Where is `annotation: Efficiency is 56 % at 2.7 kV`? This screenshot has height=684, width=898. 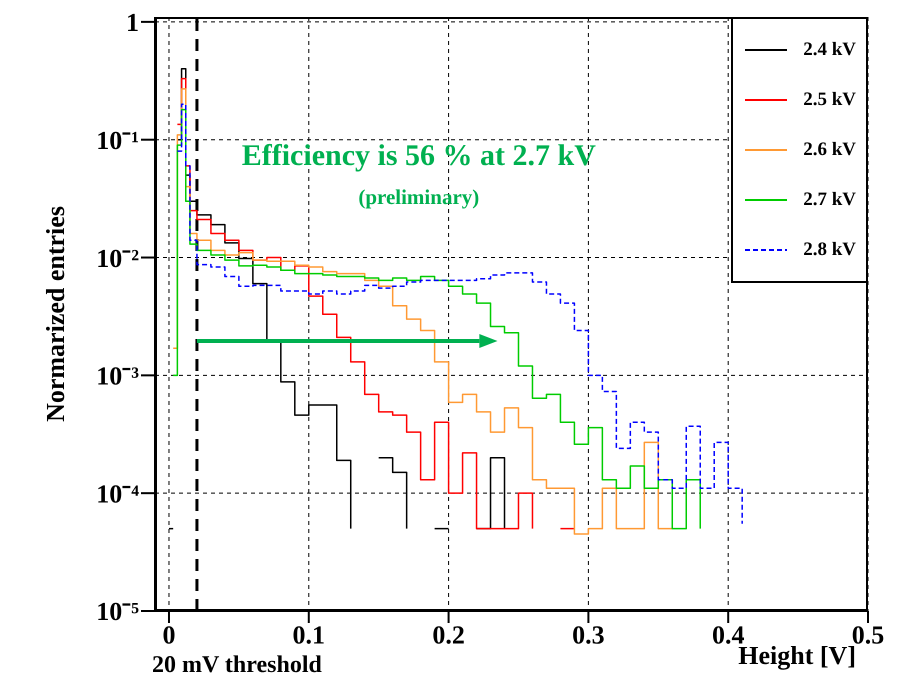
annotation: Efficiency is 56 % at 2.7 kV is located at coordinates (418, 156).